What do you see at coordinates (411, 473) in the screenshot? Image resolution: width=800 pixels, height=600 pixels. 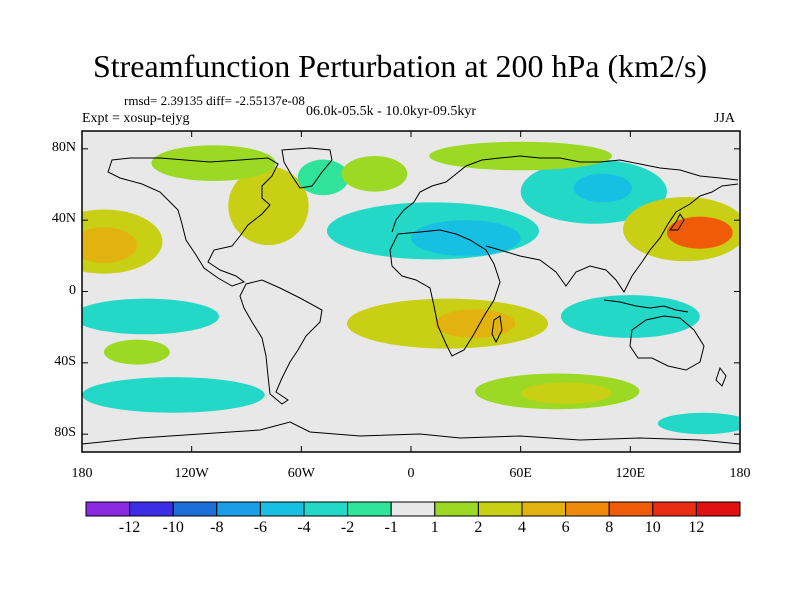 I see `lon-label: 0` at bounding box center [411, 473].